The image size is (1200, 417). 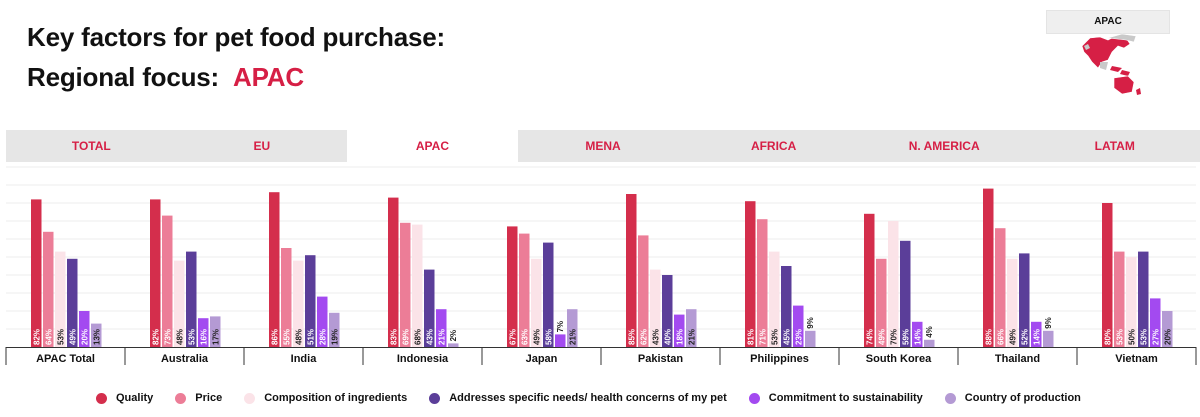 What do you see at coordinates (432, 146) in the screenshot?
I see `tab-apac: APAC` at bounding box center [432, 146].